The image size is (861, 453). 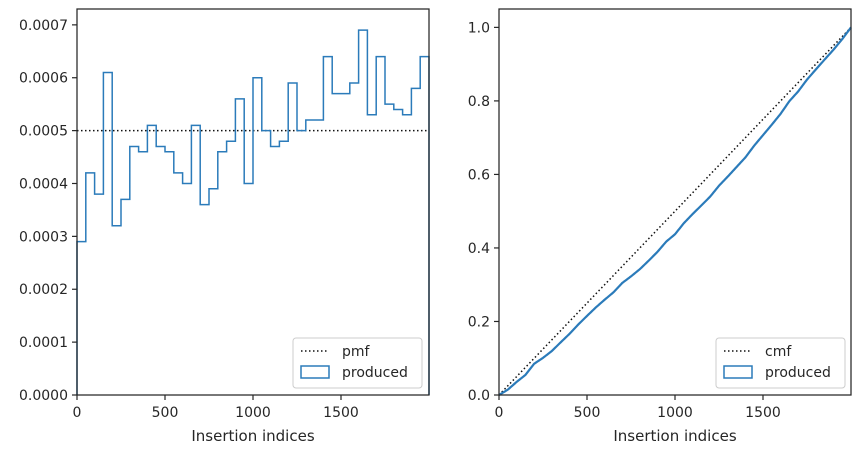 What do you see at coordinates (479, 102) in the screenshot?
I see `right-y-tick-label: 0.8` at bounding box center [479, 102].